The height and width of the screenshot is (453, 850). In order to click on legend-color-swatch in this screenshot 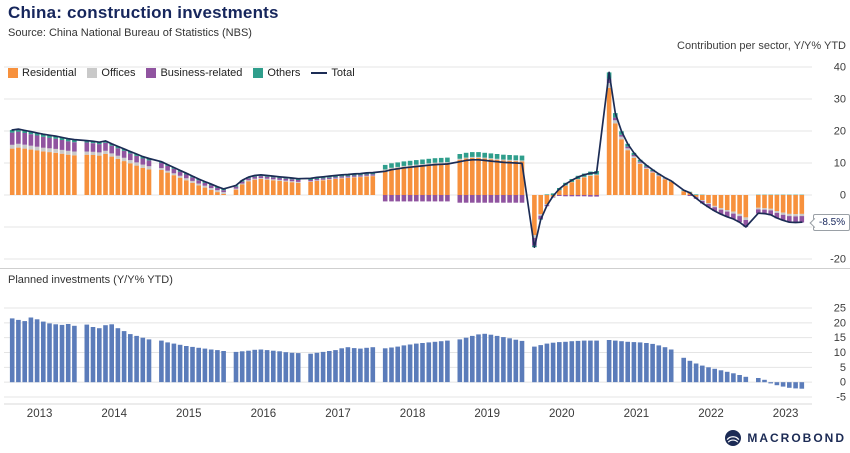, I will do `click(92, 73)`.